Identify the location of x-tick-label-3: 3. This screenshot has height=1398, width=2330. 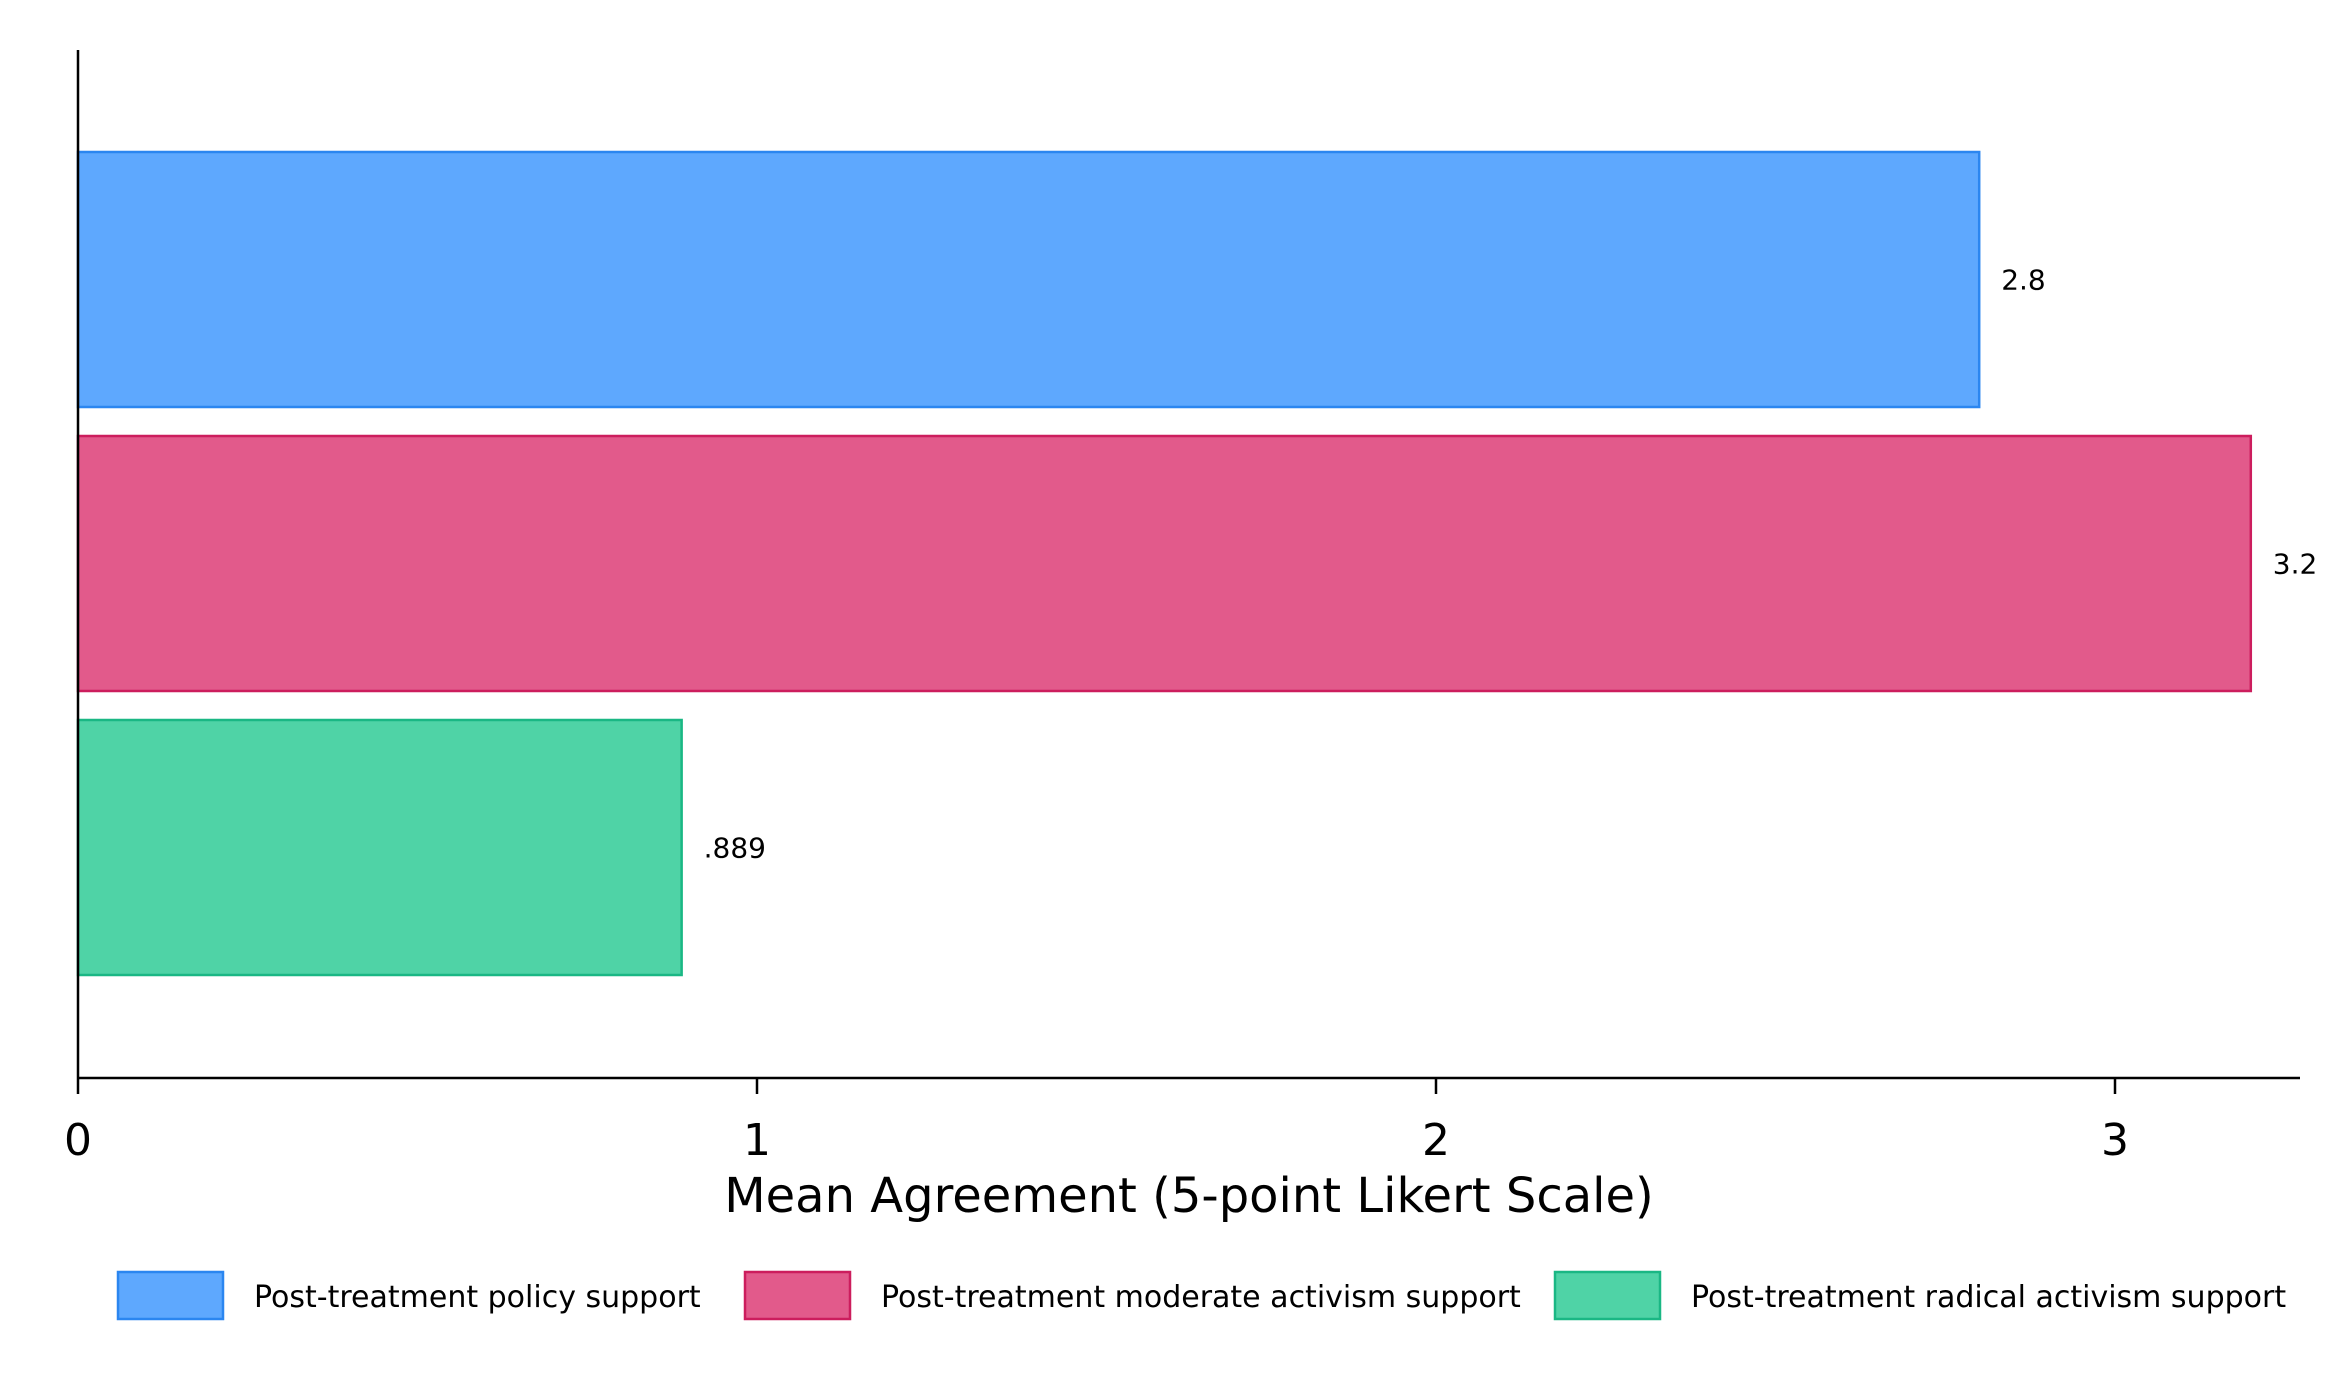
(2115, 1140).